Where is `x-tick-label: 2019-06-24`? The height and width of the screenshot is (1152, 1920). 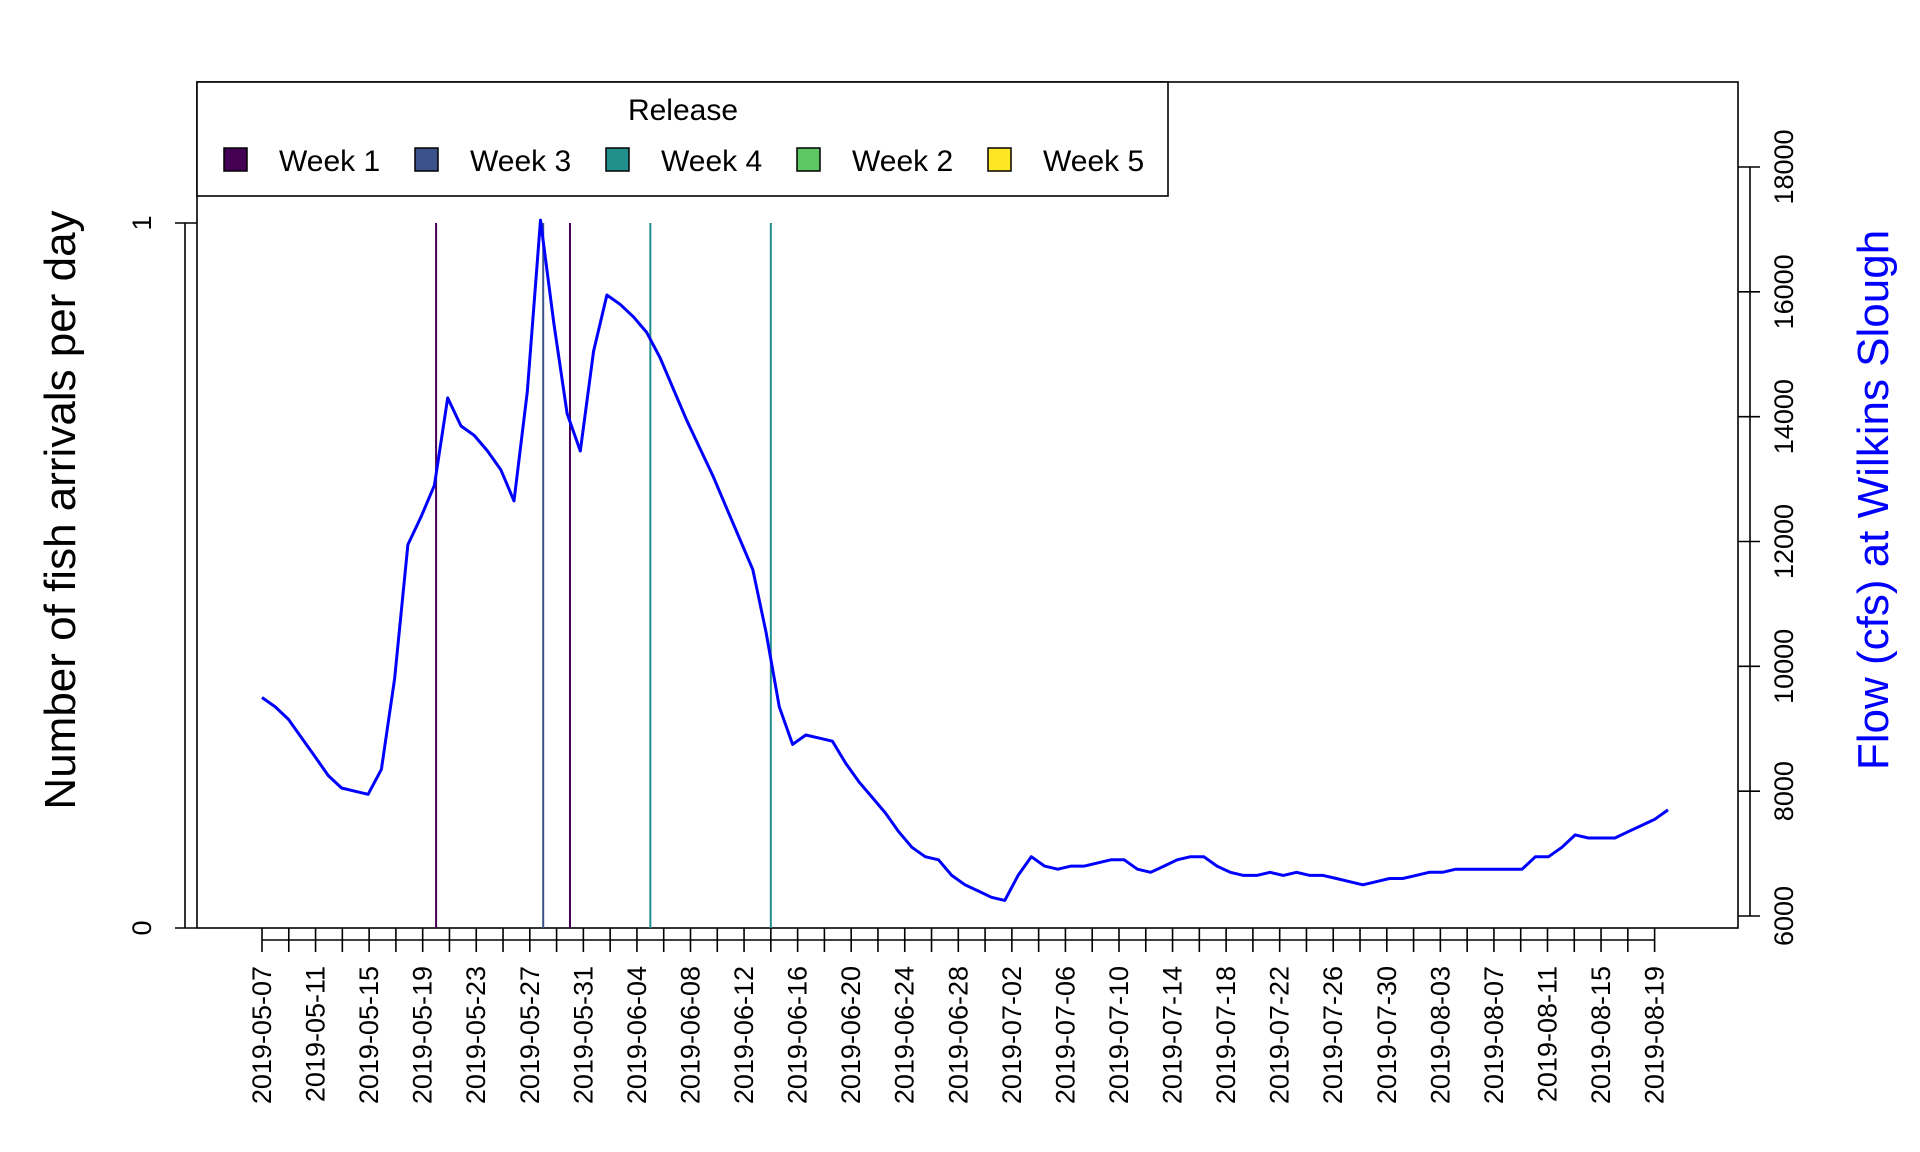 x-tick-label: 2019-06-24 is located at coordinates (905, 1035).